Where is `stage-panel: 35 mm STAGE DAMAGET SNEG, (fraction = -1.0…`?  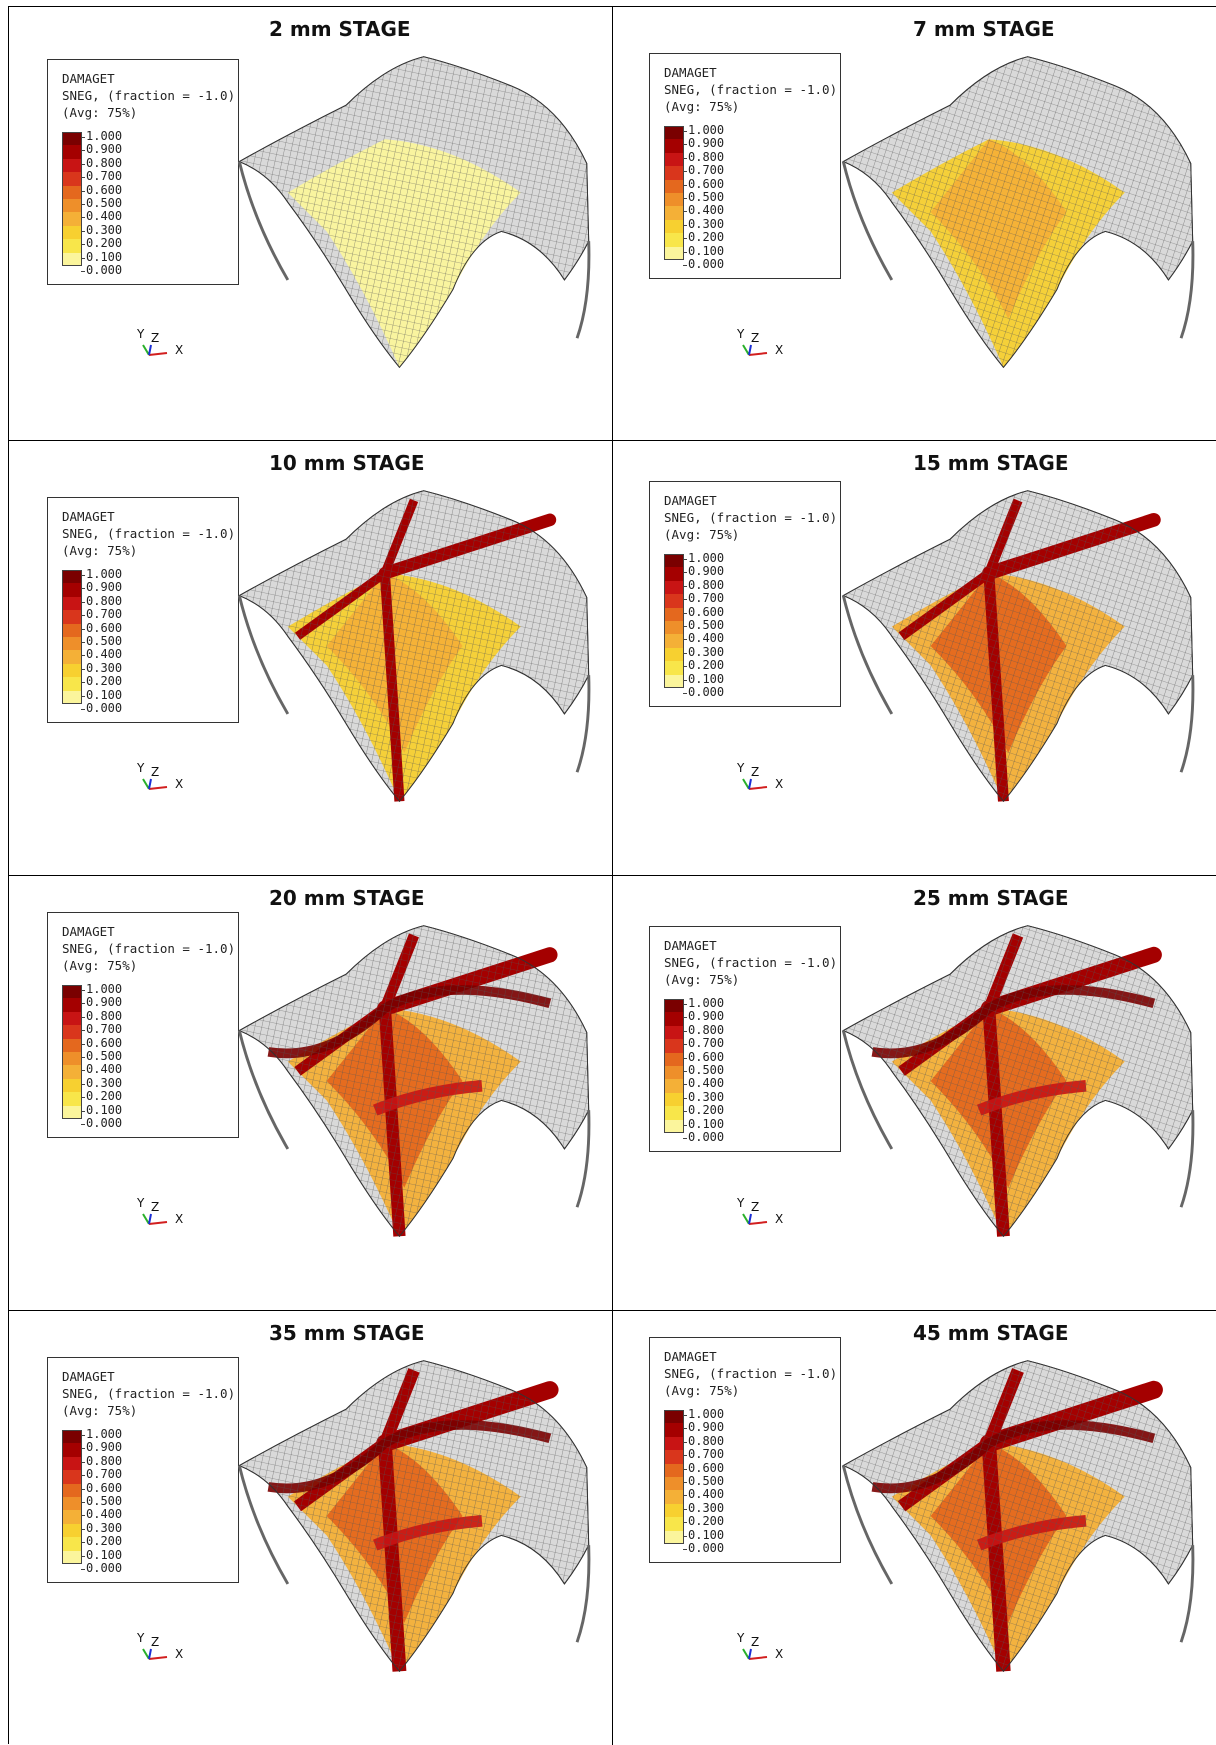
stage-panel: 35 mm STAGE DAMAGET SNEG, (fraction = -1.0… is located at coordinates (311, 1528).